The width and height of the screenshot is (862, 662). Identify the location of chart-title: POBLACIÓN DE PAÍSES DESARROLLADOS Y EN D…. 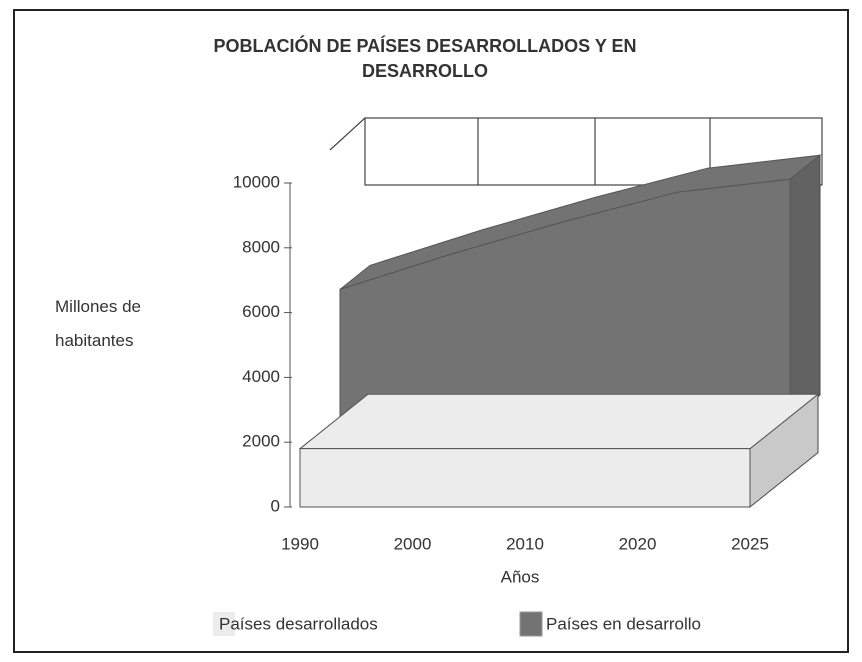
(425, 58).